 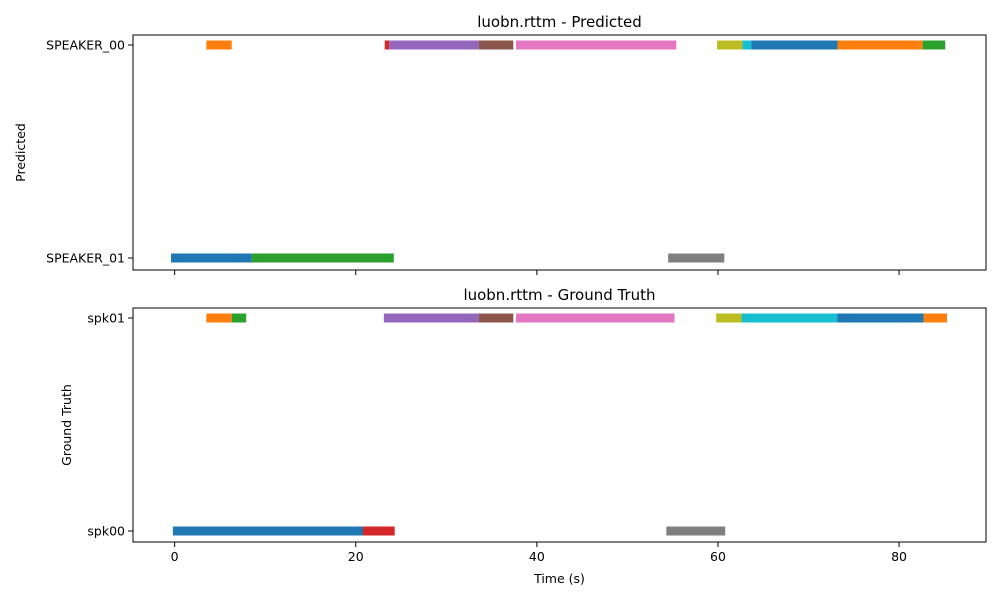 I want to click on x-tick-label: 40, so click(x=537, y=556).